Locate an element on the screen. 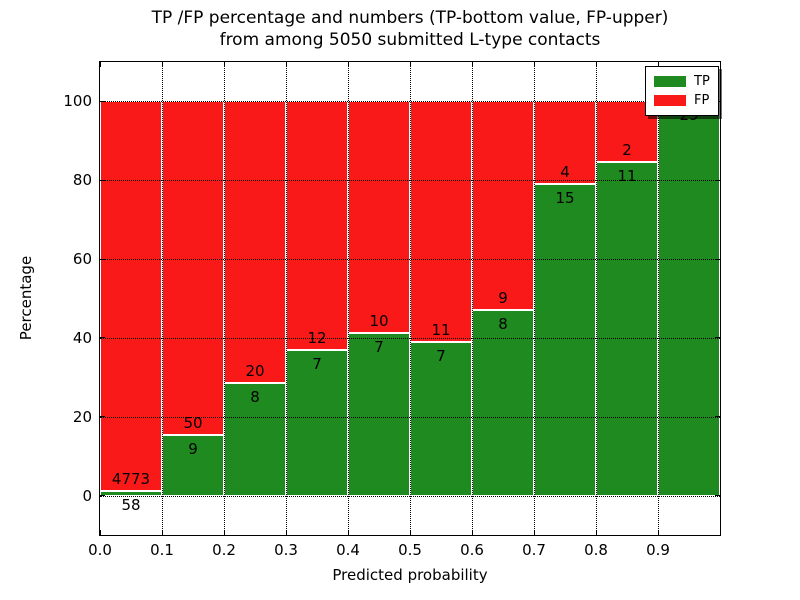  bar-fp-count-label: 10 is located at coordinates (379, 321).